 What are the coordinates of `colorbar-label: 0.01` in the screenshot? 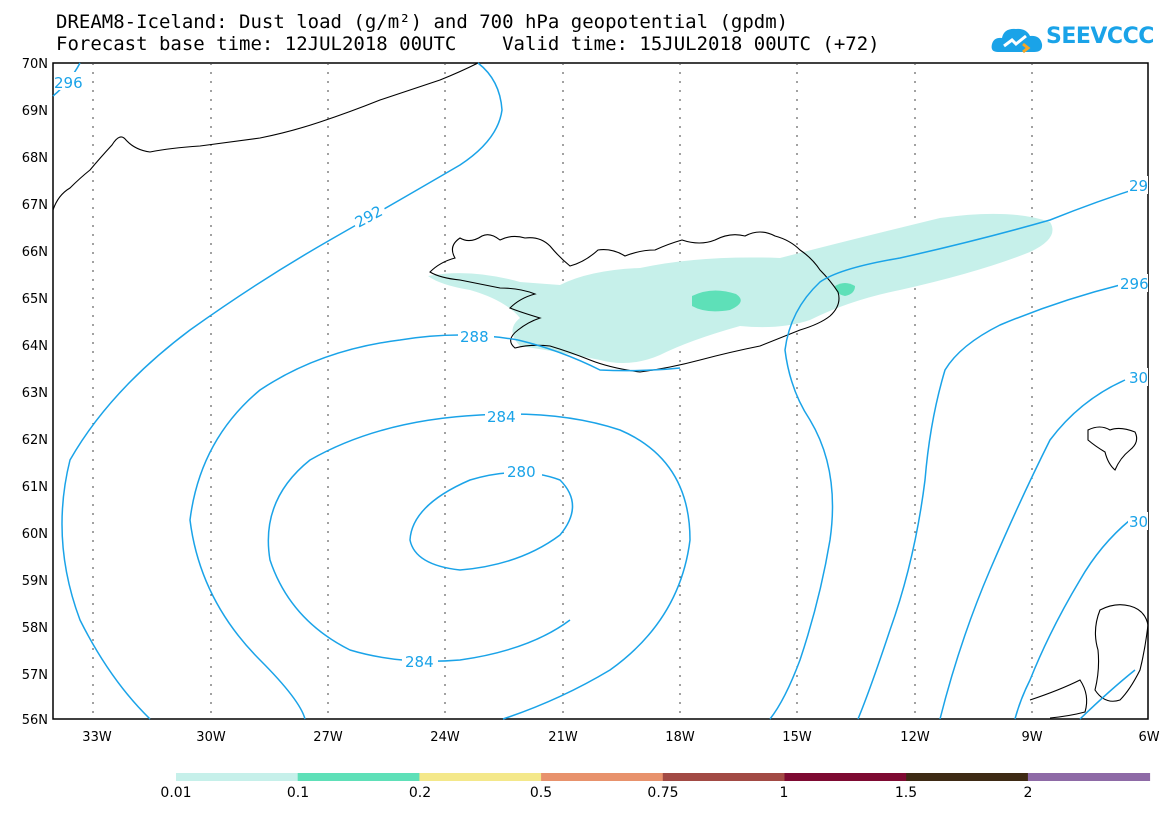 It's located at (175, 793).